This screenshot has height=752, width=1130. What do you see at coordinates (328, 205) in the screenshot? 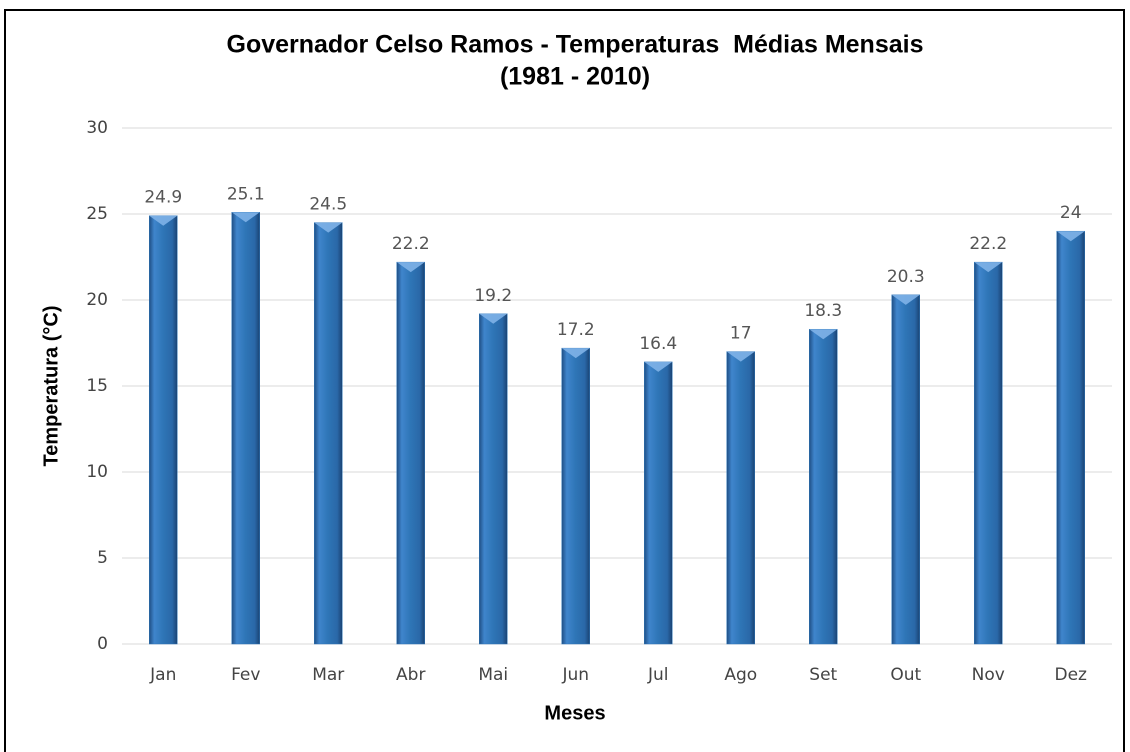
I see `data-label: 24.5` at bounding box center [328, 205].